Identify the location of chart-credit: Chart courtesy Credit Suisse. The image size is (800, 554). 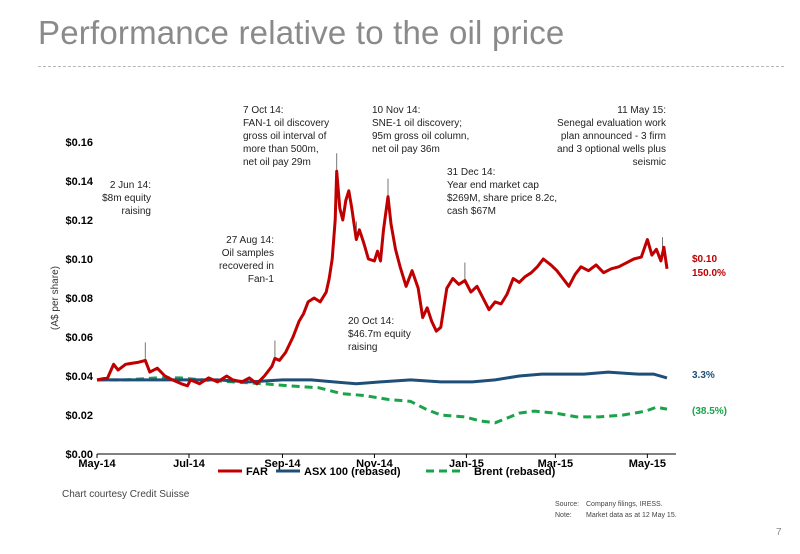
(126, 494).